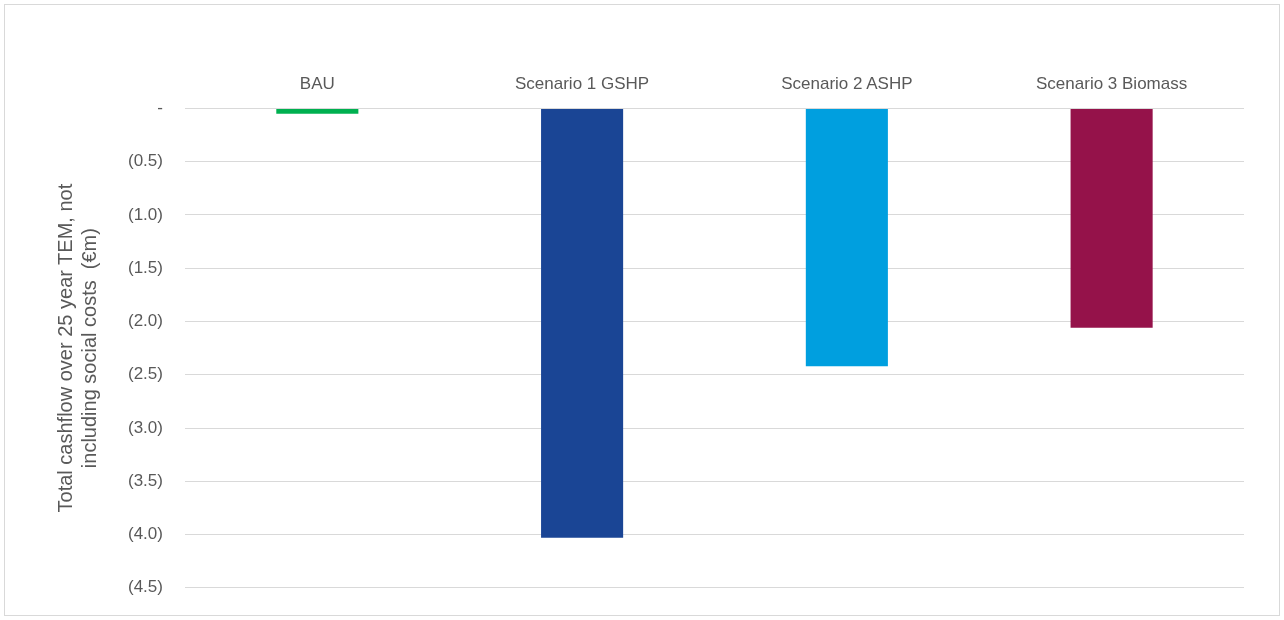  What do you see at coordinates (160, 108) in the screenshot?
I see `y-tick-label: -` at bounding box center [160, 108].